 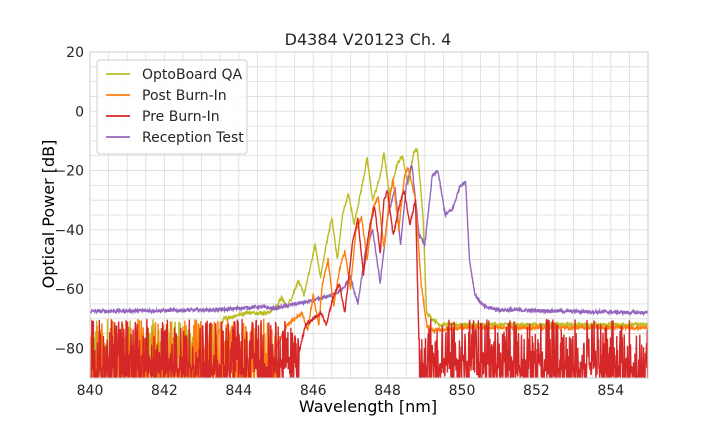 What do you see at coordinates (184, 96) in the screenshot?
I see `legend-label: Post Burn-In` at bounding box center [184, 96].